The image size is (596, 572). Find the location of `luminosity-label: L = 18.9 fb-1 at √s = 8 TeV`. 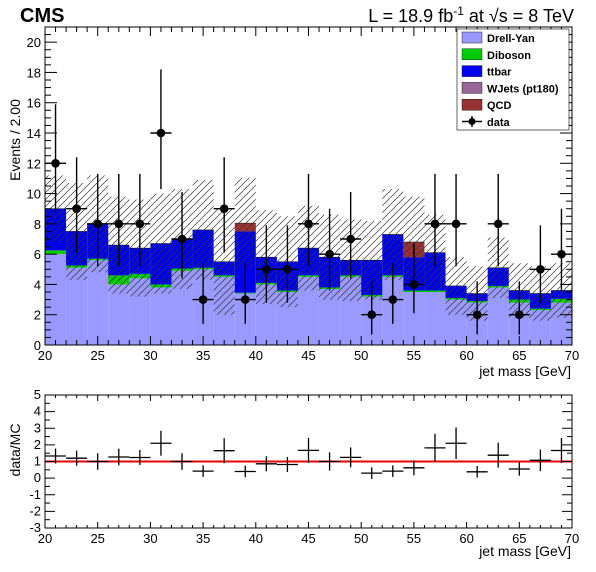

luminosity-label: L = 18.9 fb-1 at √s = 8 TeV is located at coordinates (471, 15).